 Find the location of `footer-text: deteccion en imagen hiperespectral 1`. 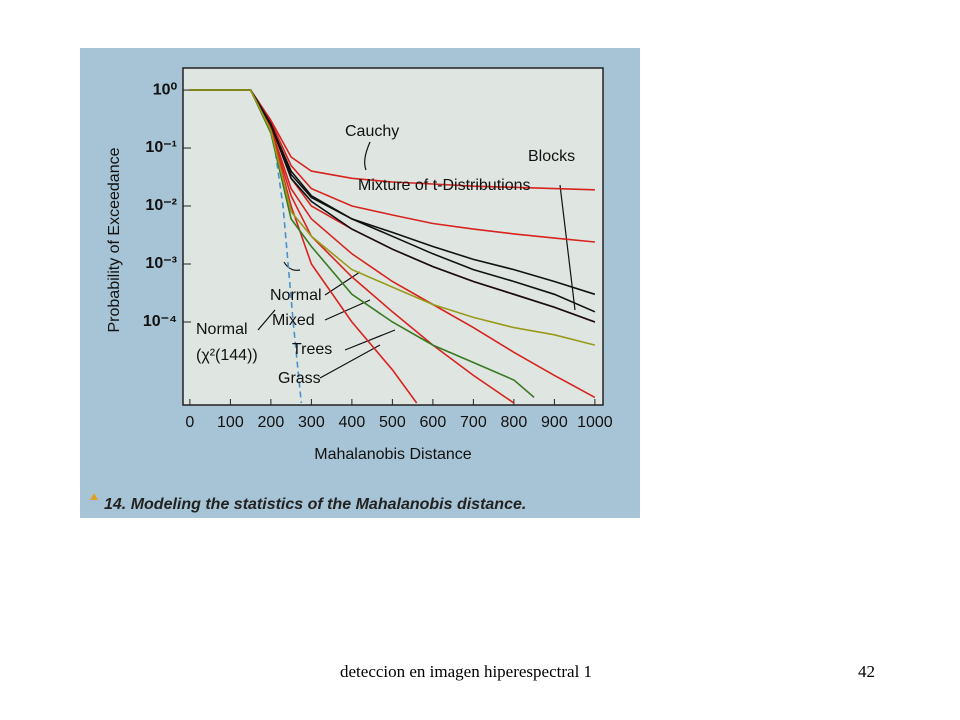

footer-text: deteccion en imagen hiperespectral 1 is located at coordinates (466, 671).